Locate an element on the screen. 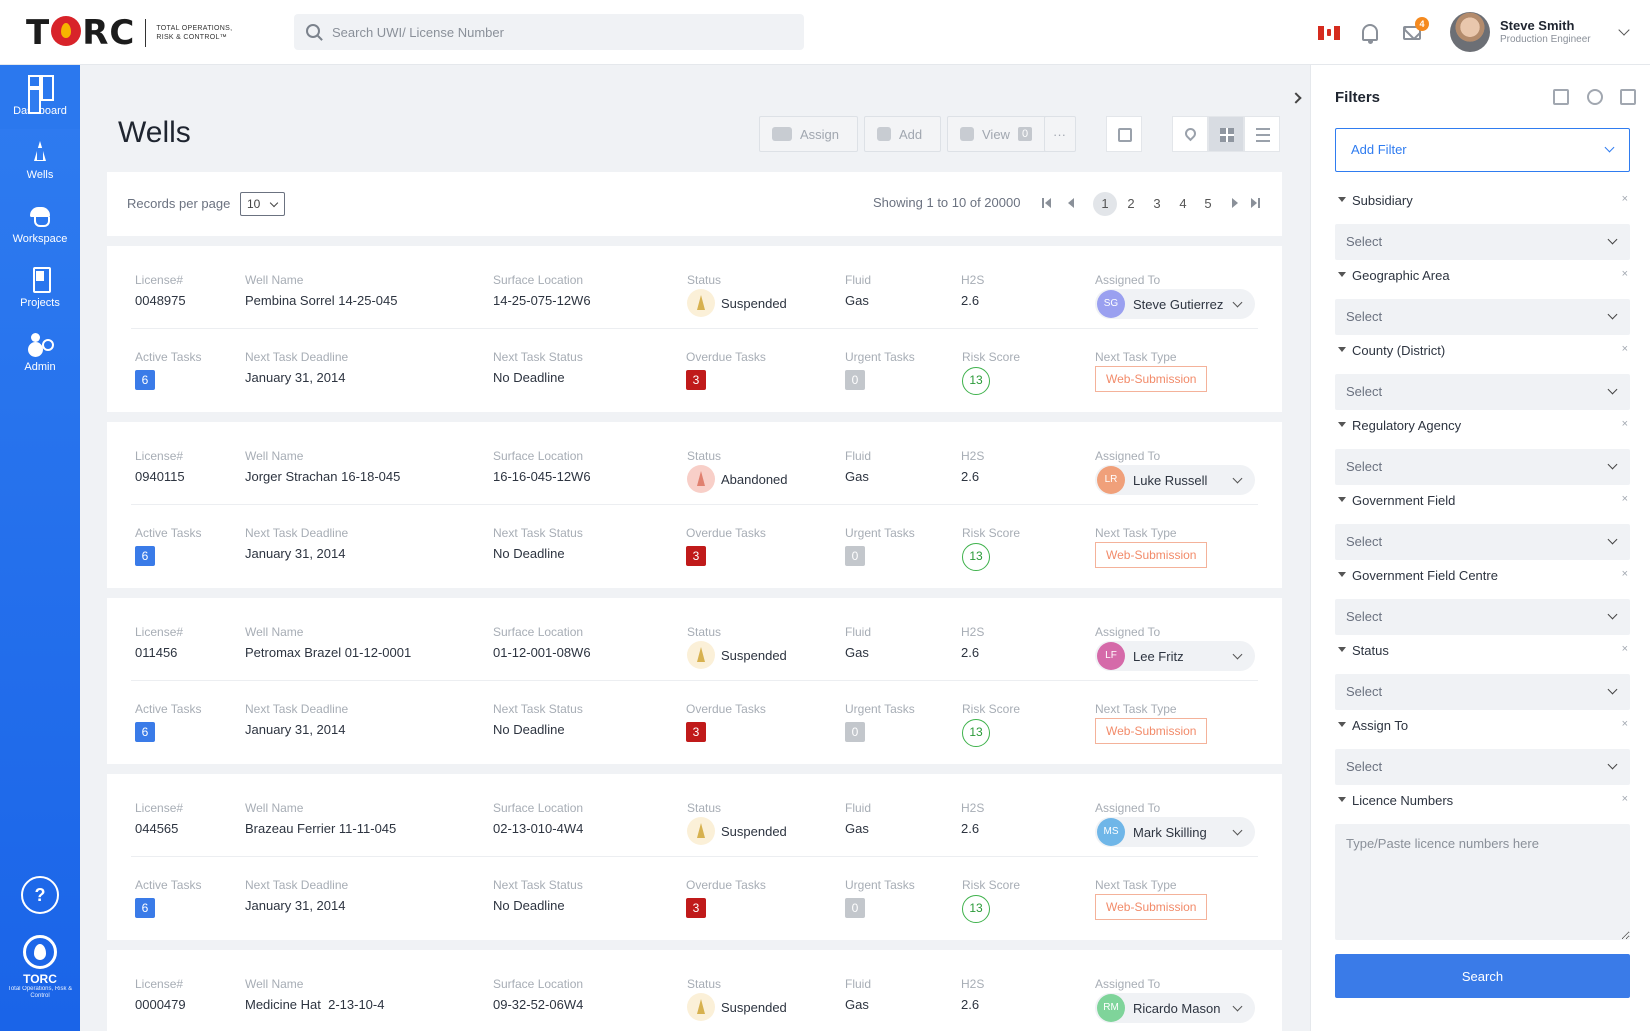  mail-icon is located at coordinates (1412, 33).